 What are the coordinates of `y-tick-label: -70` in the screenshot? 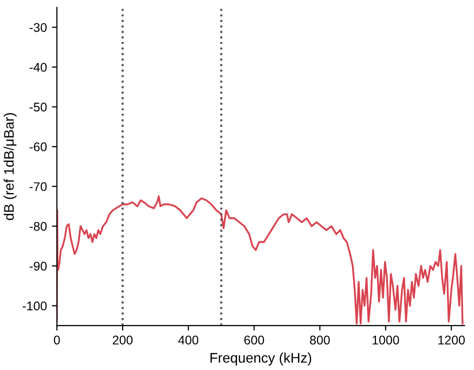 It's located at (38, 187).